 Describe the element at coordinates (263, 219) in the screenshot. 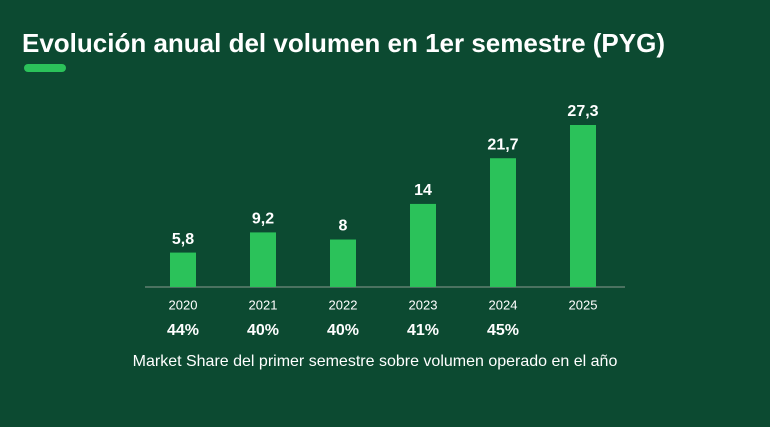

I see `value-label: 9,2` at that location.